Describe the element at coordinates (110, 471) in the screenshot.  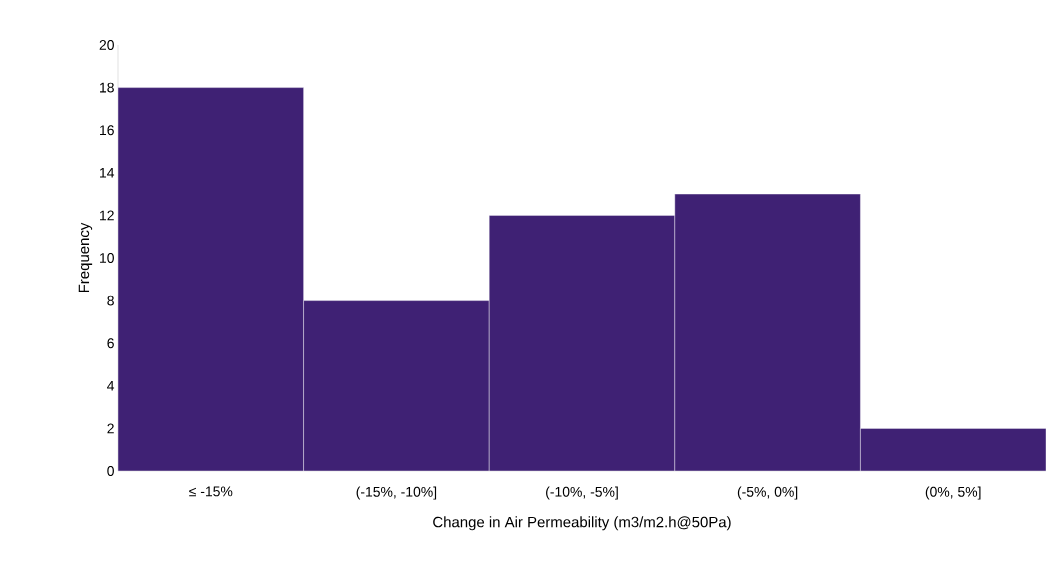
I see `y-tick-label: 0` at that location.